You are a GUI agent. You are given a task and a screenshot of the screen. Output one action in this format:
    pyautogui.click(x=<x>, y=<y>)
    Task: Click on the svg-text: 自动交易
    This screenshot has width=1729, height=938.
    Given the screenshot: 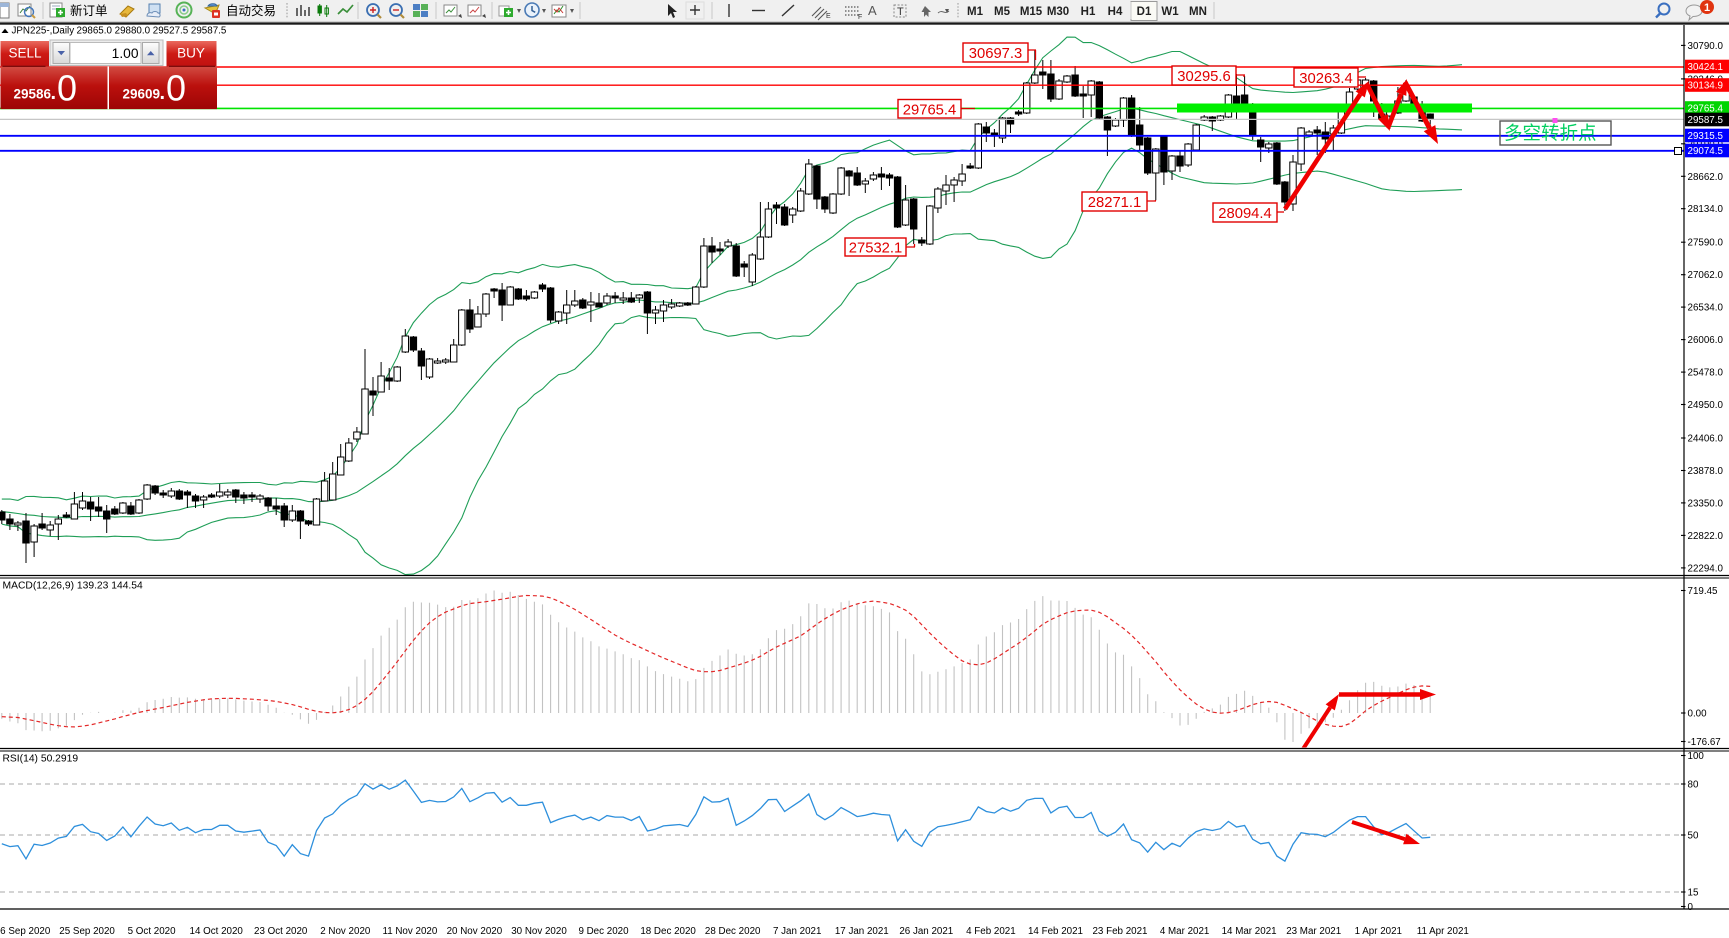 What is the action you would take?
    pyautogui.click(x=251, y=10)
    